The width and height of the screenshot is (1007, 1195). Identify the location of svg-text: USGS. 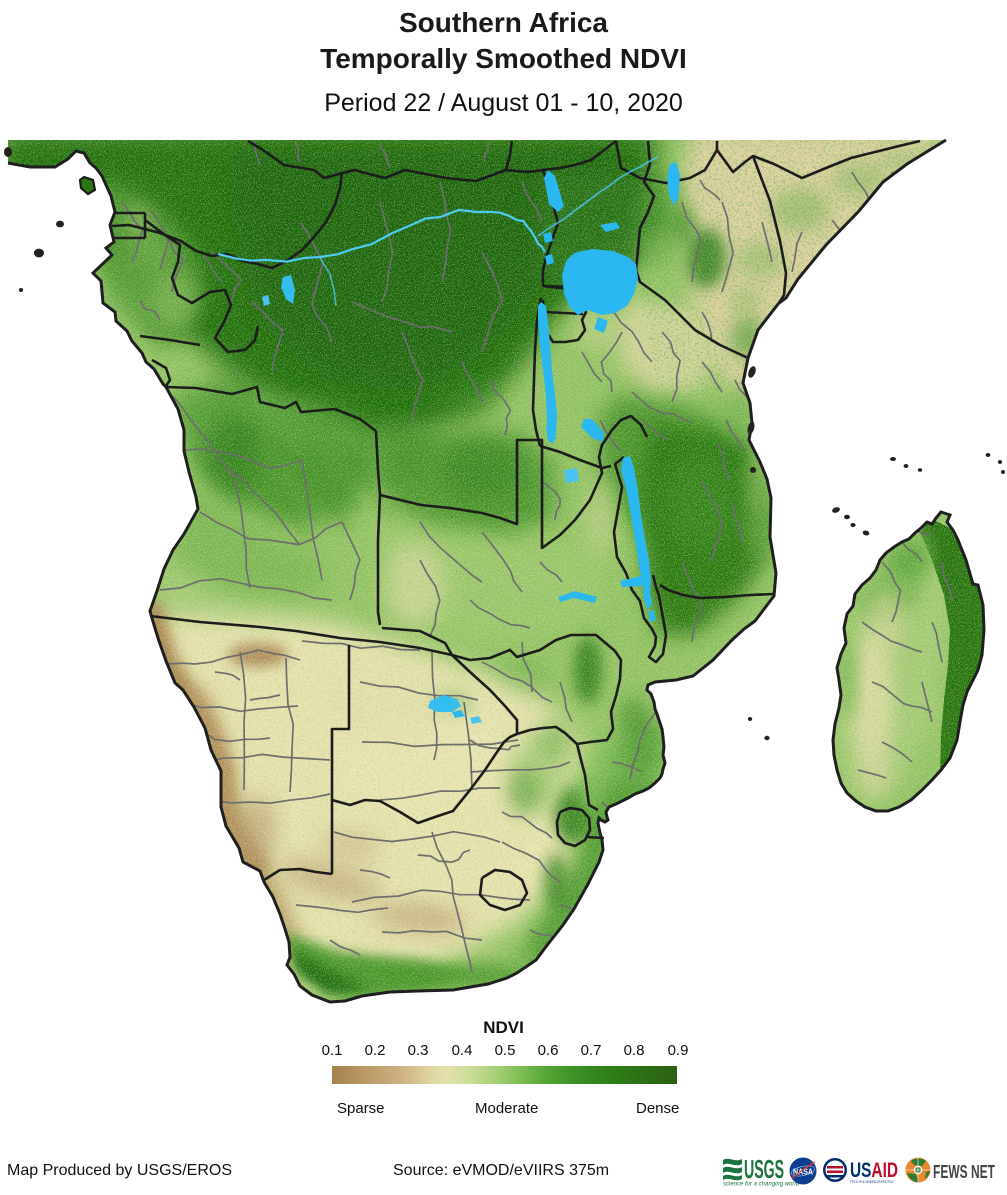
(764, 1169).